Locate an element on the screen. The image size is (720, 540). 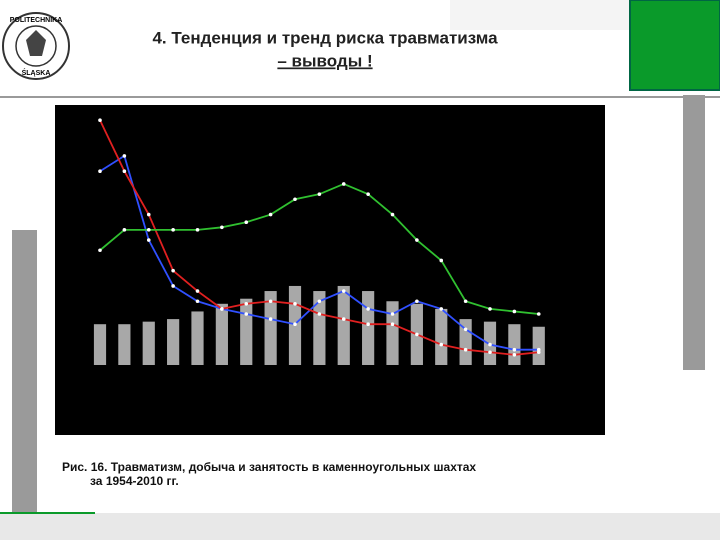
header-band is located at coordinates (540, 15).